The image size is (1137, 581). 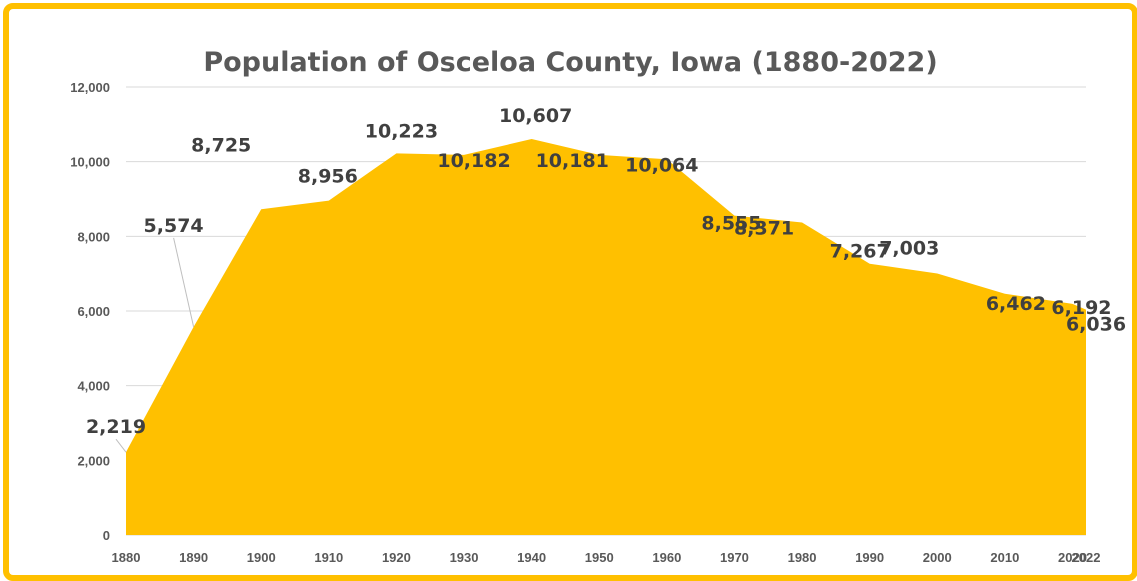 I want to click on y-tick-label: 6,000, so click(x=93, y=311).